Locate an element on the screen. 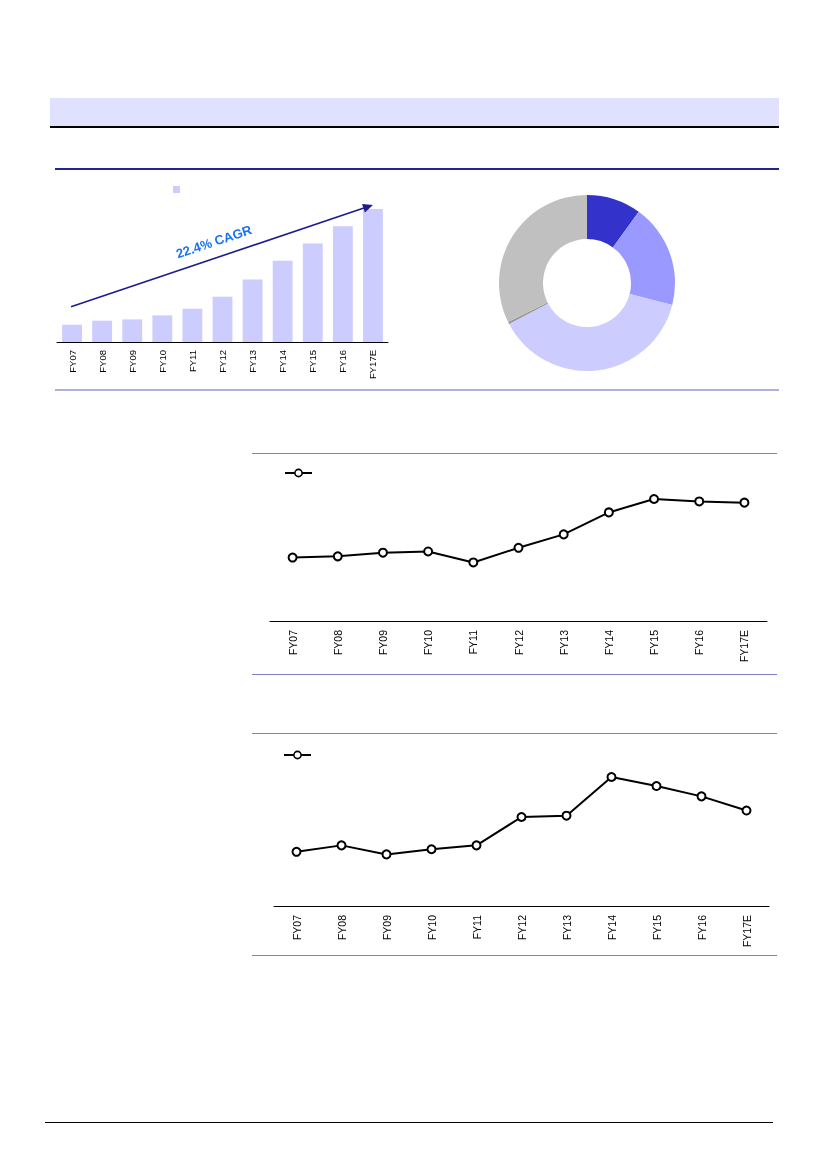 The height and width of the screenshot is (1169, 827). annotation: 22.4% CAGR is located at coordinates (214, 241).